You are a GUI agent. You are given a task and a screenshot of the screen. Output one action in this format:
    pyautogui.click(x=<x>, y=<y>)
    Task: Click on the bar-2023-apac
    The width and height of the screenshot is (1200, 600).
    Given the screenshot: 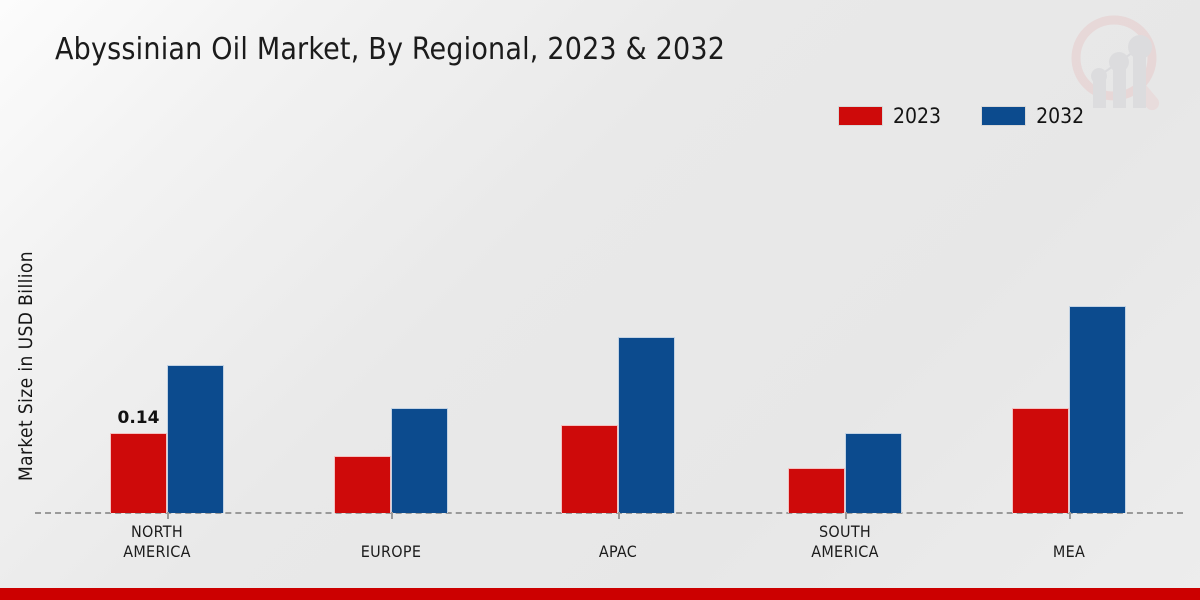 What is the action you would take?
    pyautogui.click(x=589, y=469)
    